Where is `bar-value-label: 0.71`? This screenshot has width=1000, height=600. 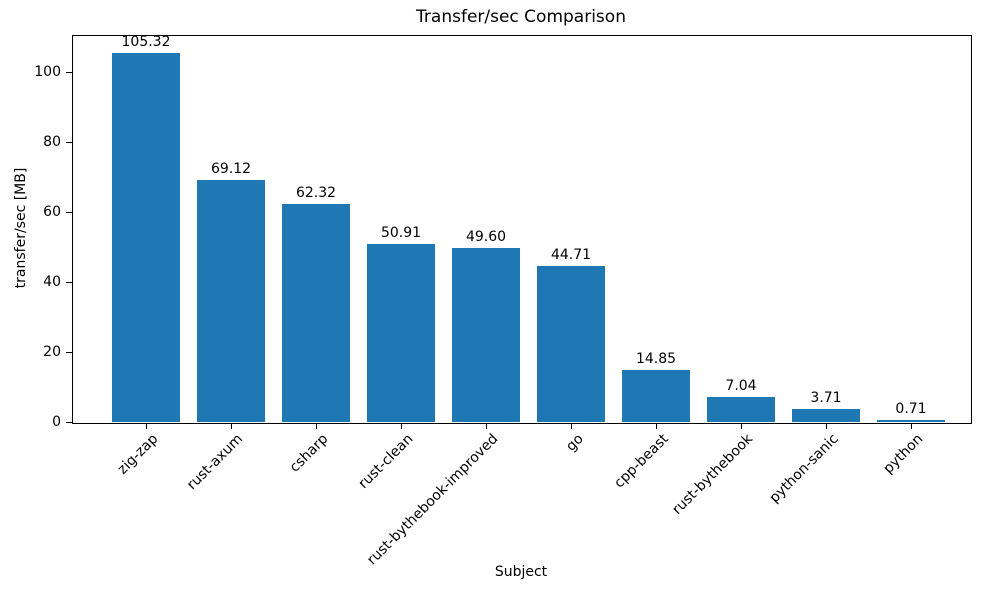
bar-value-label: 0.71 is located at coordinates (911, 408).